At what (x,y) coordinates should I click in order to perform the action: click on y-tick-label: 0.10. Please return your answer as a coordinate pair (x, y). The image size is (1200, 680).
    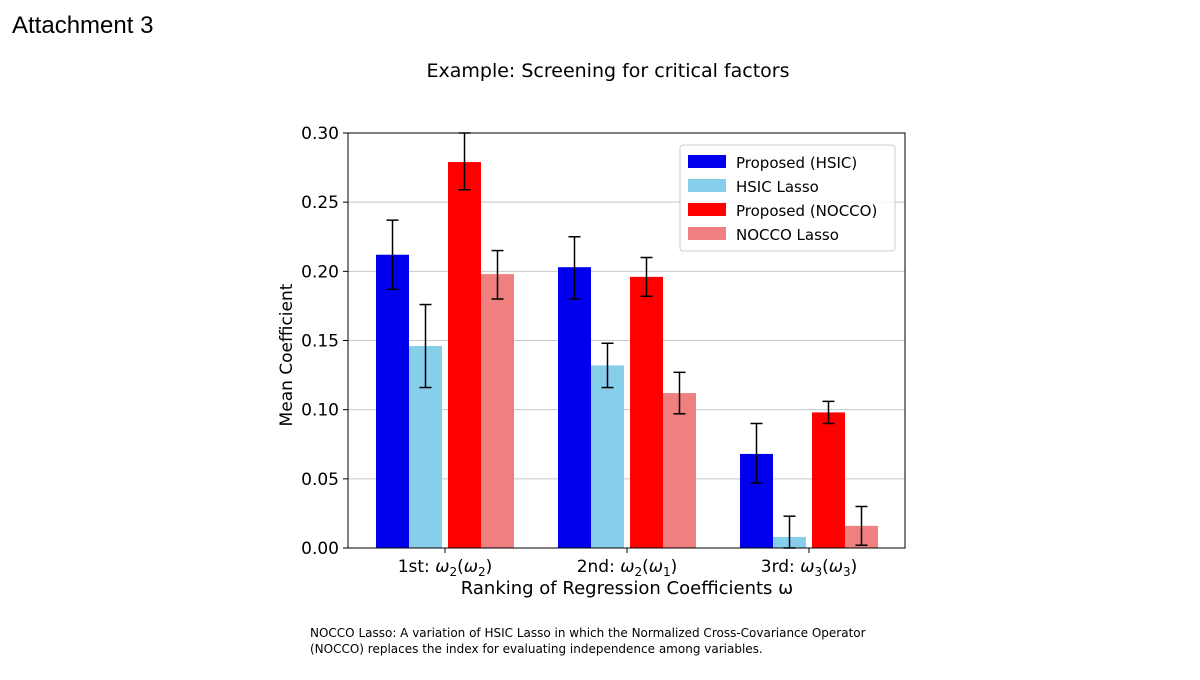
    Looking at the image, I should click on (320, 411).